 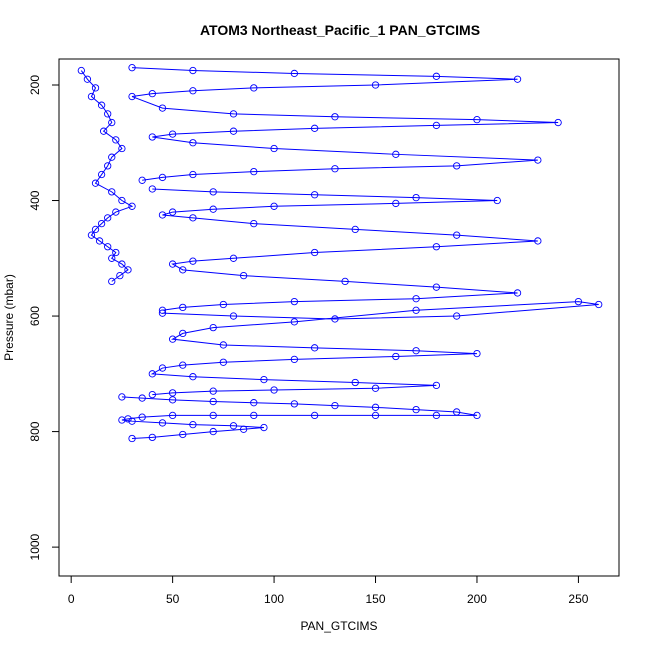 I want to click on y-tick-label: 1000, so click(x=35, y=546).